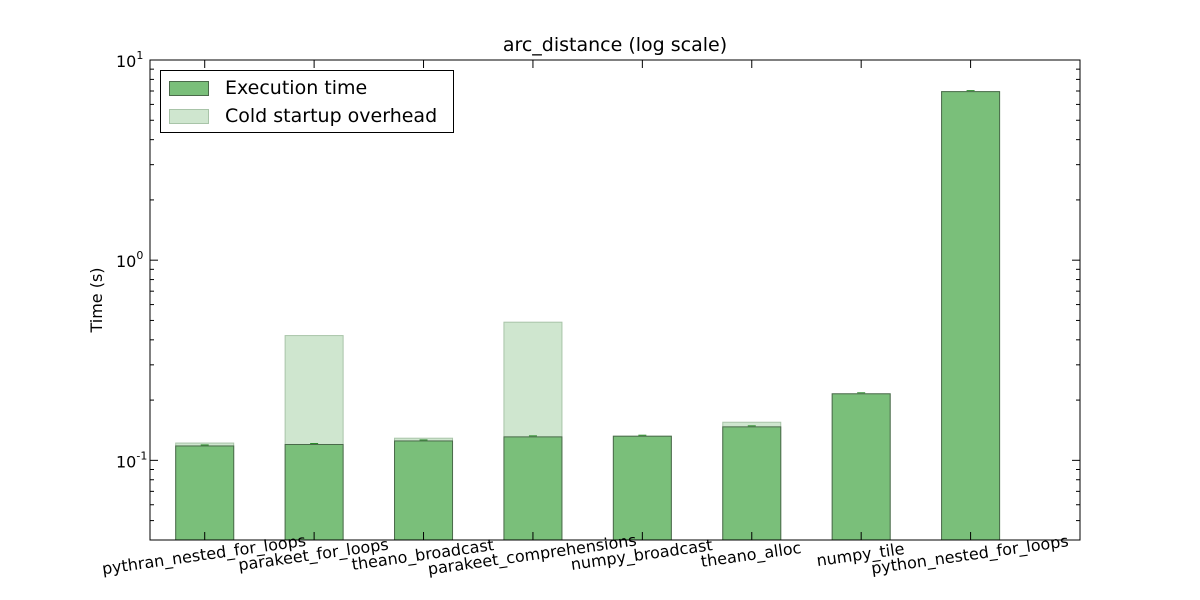  What do you see at coordinates (331, 116) in the screenshot?
I see `legend-label-cold-startup-overhead: Cold startup overhead` at bounding box center [331, 116].